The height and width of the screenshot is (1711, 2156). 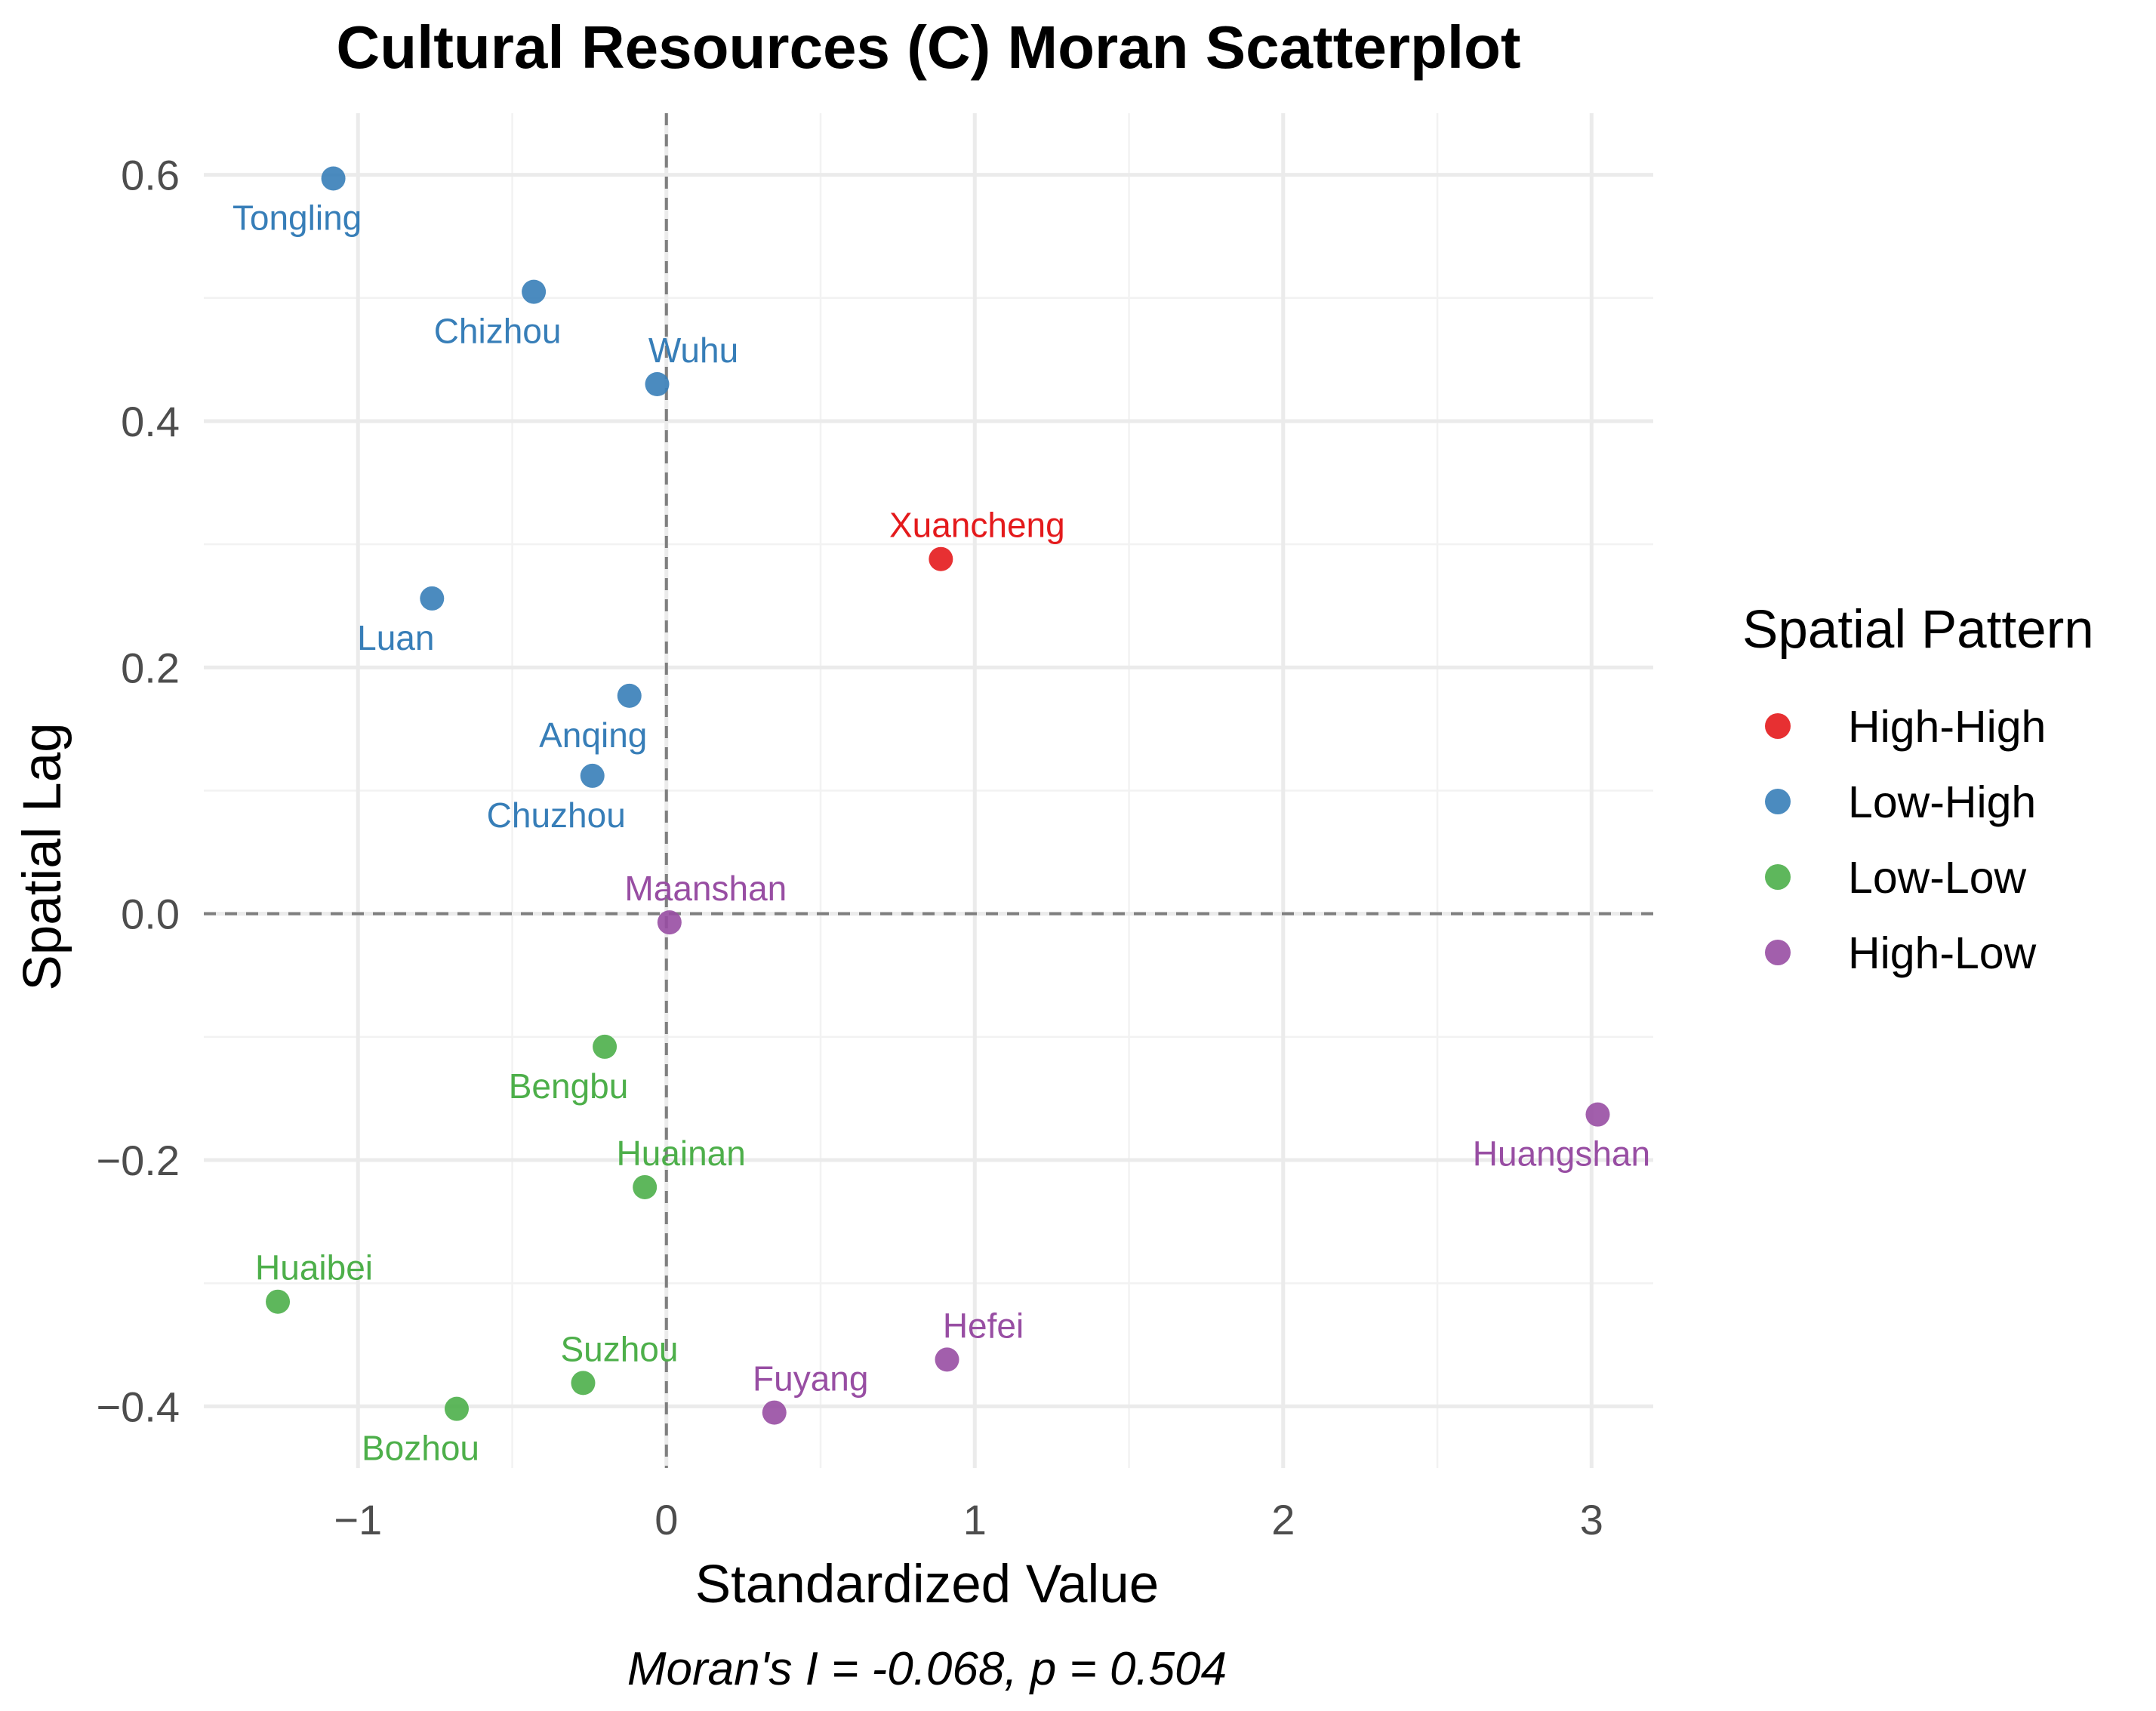 What do you see at coordinates (1591, 1519) in the screenshot?
I see `x-tick-label: 3` at bounding box center [1591, 1519].